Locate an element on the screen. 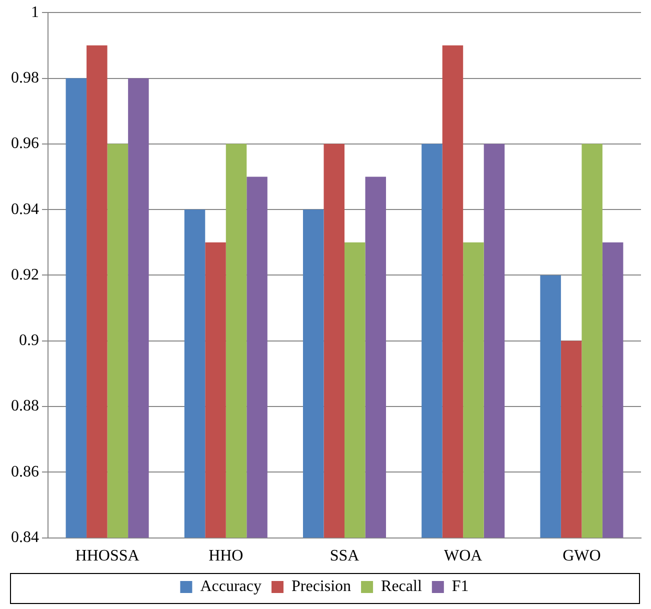 The height and width of the screenshot is (609, 651). y-tick-label: 1 is located at coordinates (35, 12).